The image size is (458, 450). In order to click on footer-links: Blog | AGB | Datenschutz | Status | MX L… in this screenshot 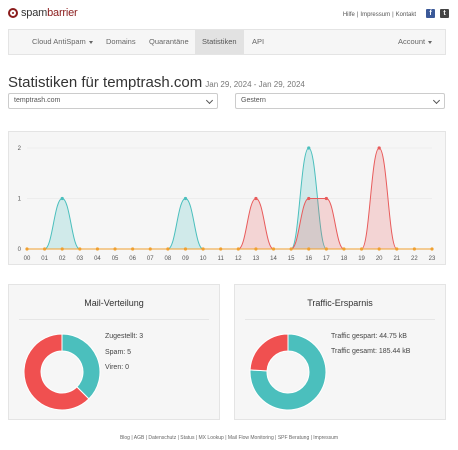, I will do `click(229, 438)`.